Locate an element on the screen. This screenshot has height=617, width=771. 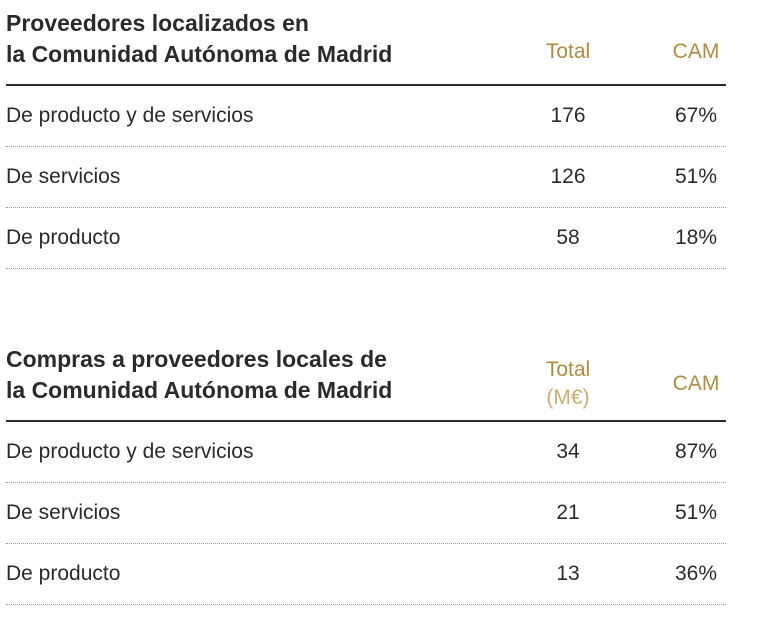
row-cam: 87% is located at coordinates (696, 451).